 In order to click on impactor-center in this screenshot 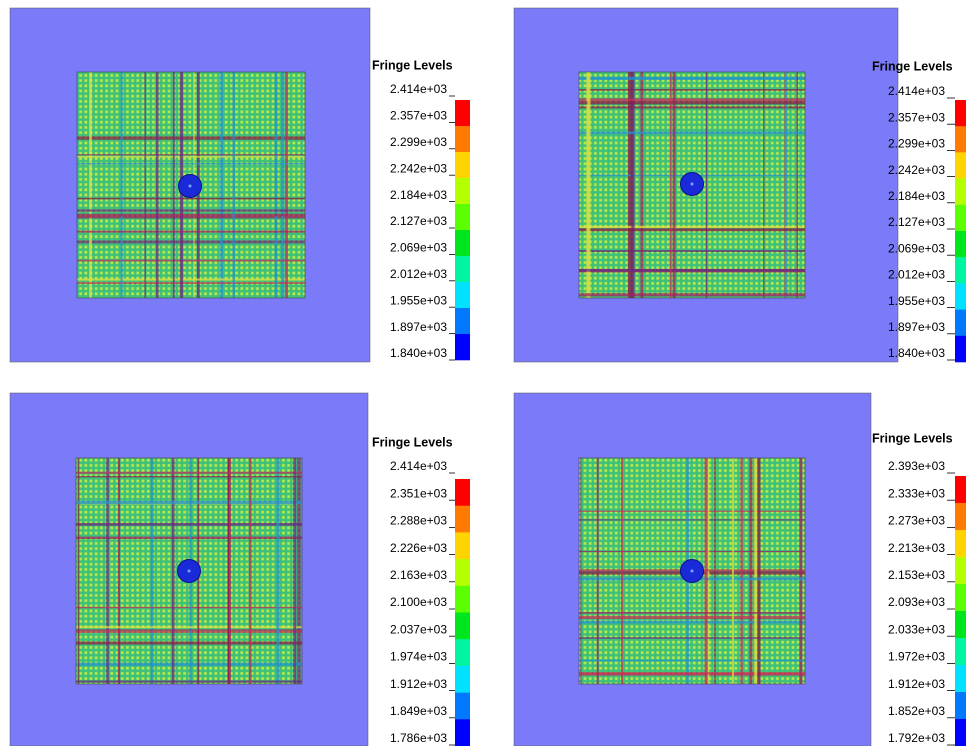, I will do `click(692, 184)`.